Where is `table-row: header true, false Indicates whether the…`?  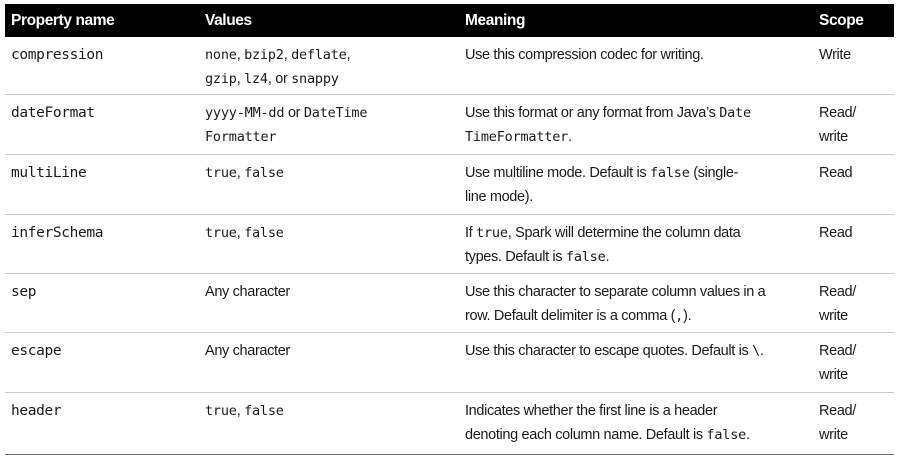 table-row: header true, false Indicates whether the… is located at coordinates (449, 424).